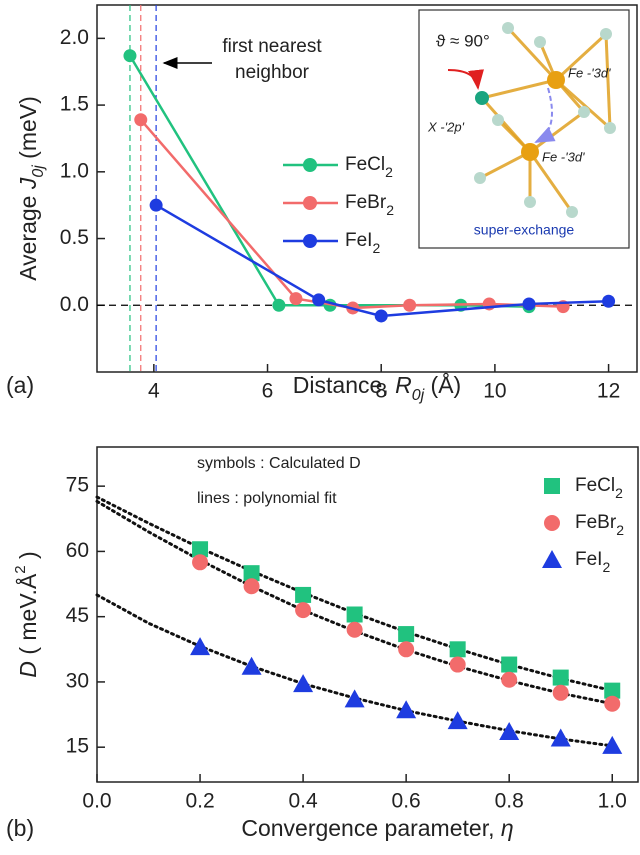 This screenshot has height=855, width=640. What do you see at coordinates (28, 669) in the screenshot?
I see `label-part: D` at bounding box center [28, 669].